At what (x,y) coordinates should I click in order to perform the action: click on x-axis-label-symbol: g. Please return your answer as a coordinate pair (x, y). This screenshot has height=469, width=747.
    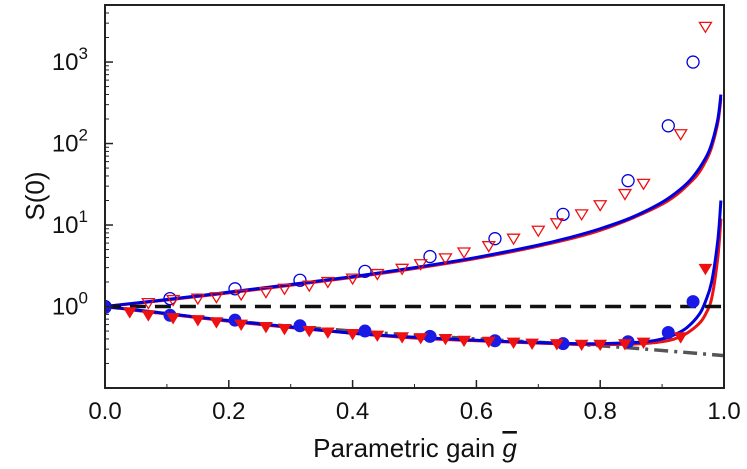
    Looking at the image, I should click on (509, 448).